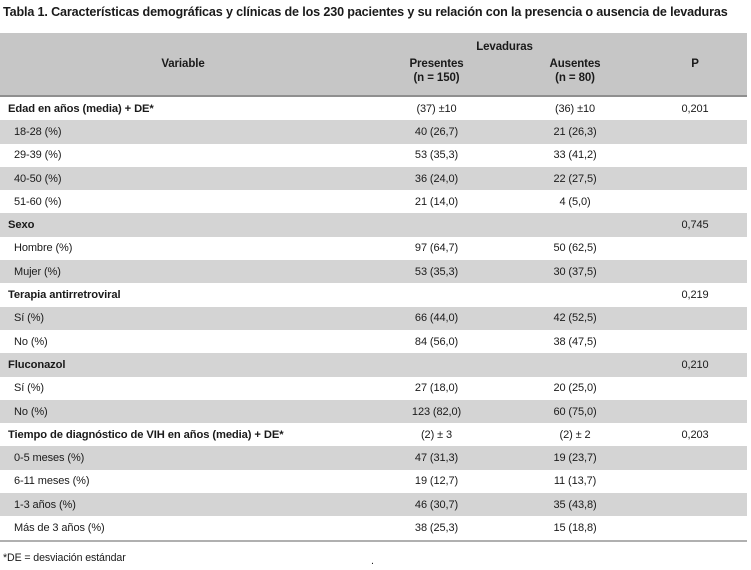 This screenshot has height=570, width=751. Describe the element at coordinates (575, 411) in the screenshot. I see `cell-ausentes: 60 (75,0)` at that location.